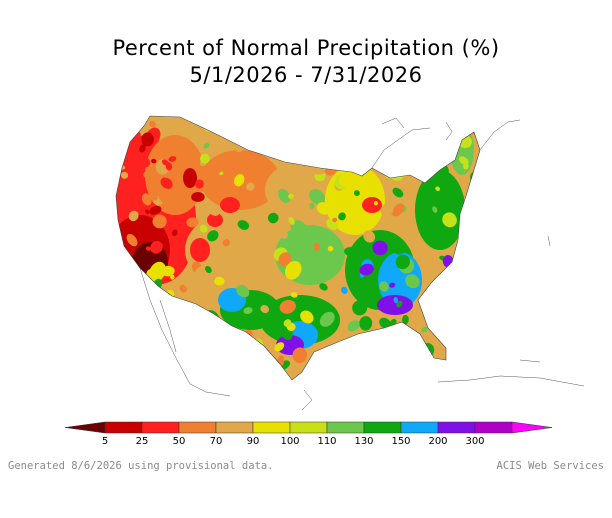 The height and width of the screenshot is (518, 612). I want to click on map-title: Percent of Normal Precipitation (%), so click(306, 48).